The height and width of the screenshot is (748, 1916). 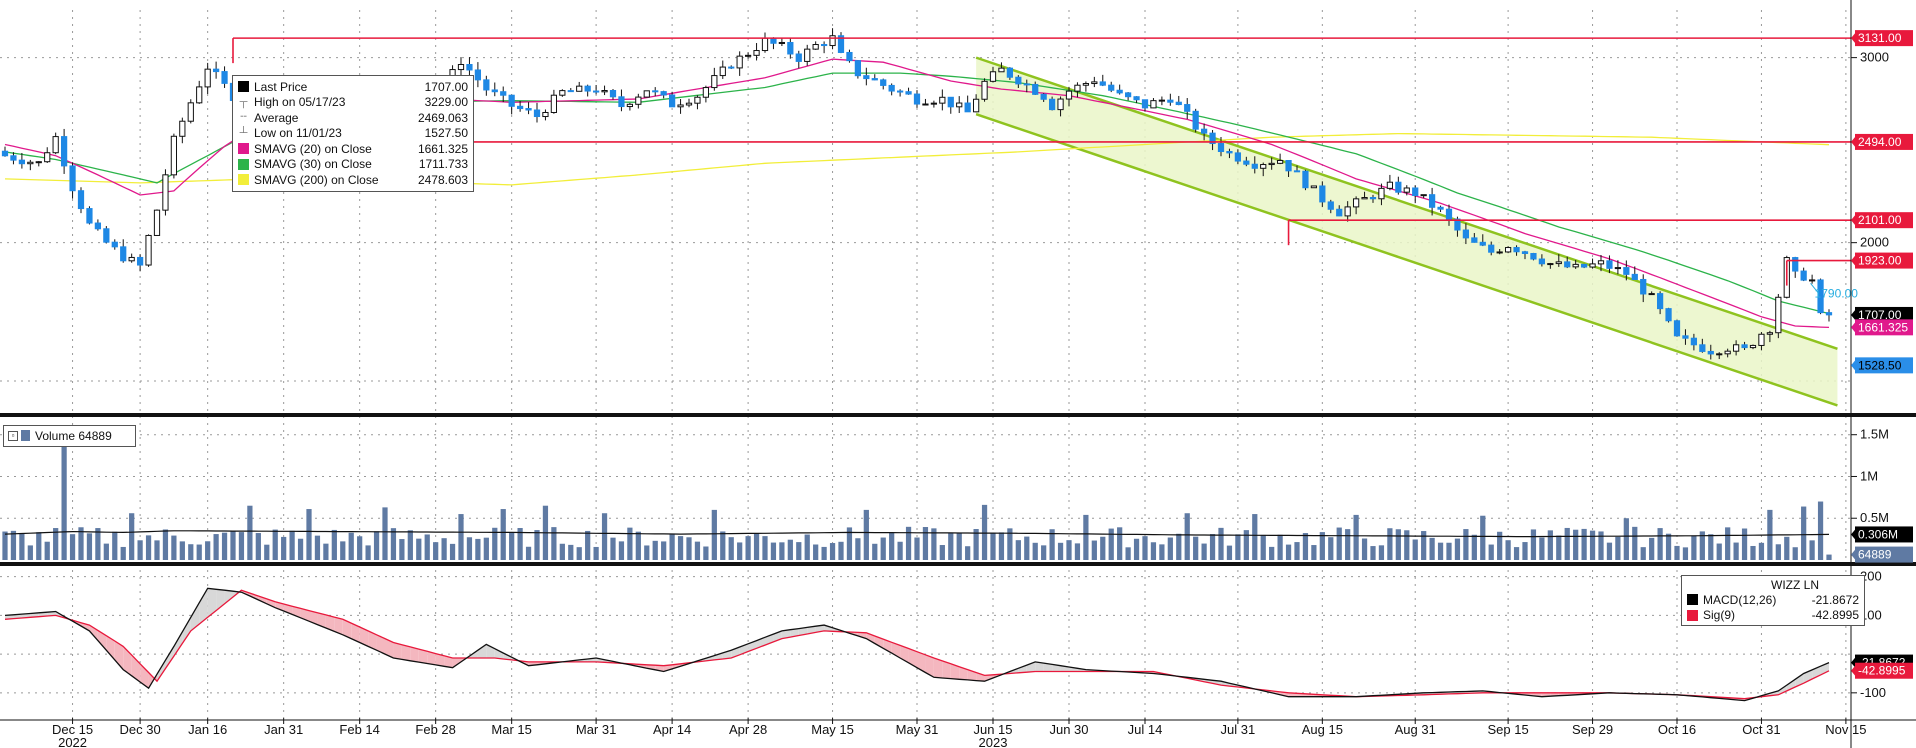 I want to click on volume-legend-label: Volume, so click(x=55, y=435).